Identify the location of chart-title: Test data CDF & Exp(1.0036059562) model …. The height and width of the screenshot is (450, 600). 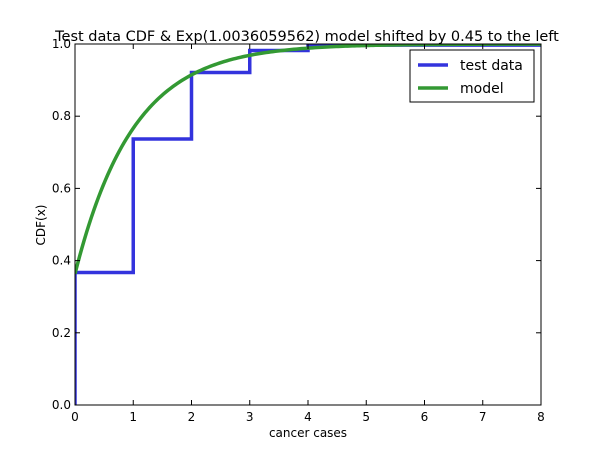
(306, 37).